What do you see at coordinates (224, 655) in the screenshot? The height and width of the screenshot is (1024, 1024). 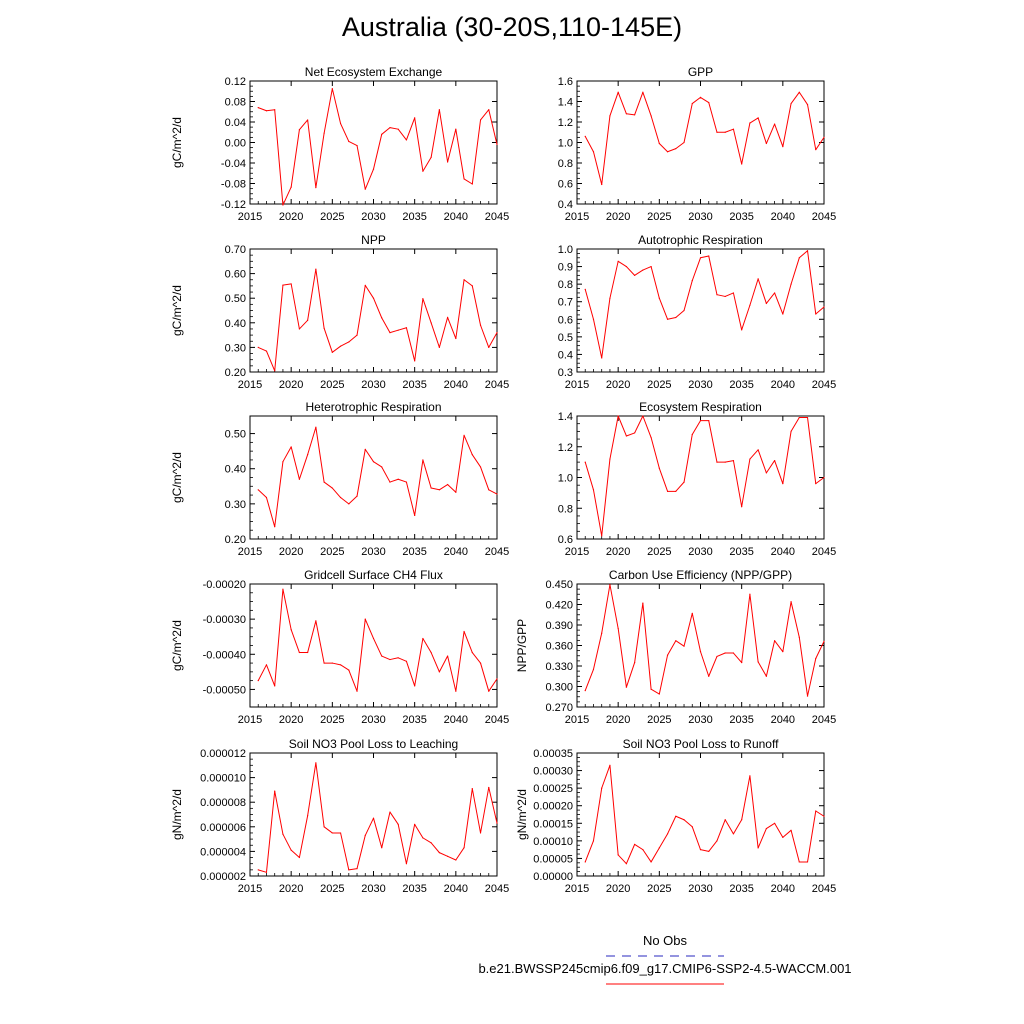 I see `chart-7-y-tick-label: -0.00040` at bounding box center [224, 655].